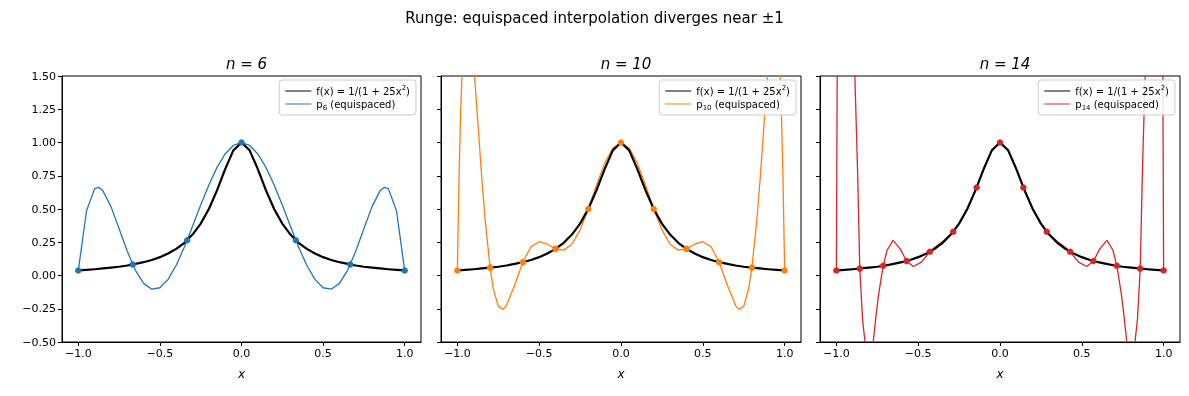 Image resolution: width=1189 pixels, height=396 pixels. I want to click on y-tick-label: −0.50, so click(39, 342).